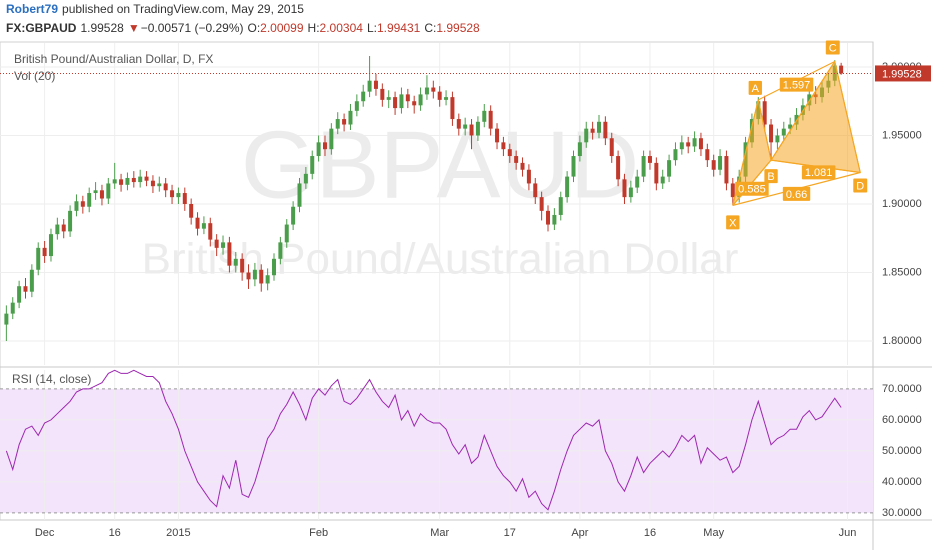 The height and width of the screenshot is (550, 932). I want to click on y-tick-label: 30.0000, so click(902, 513).